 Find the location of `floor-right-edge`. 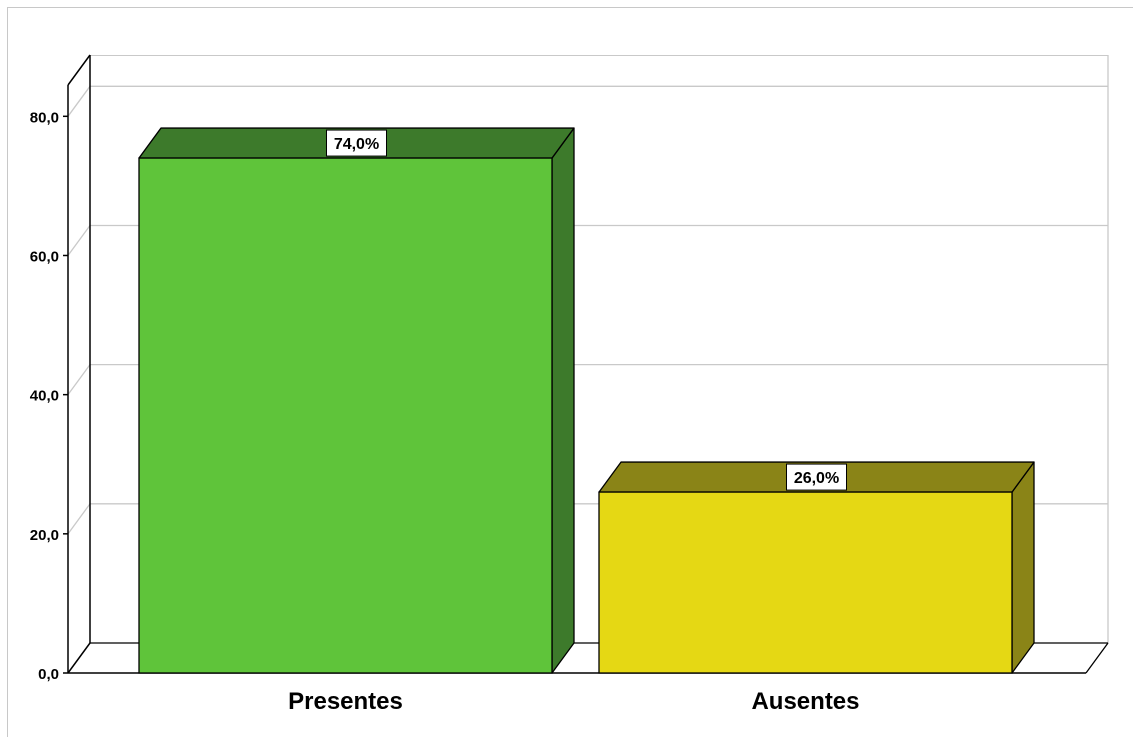

floor-right-edge is located at coordinates (1097, 658).